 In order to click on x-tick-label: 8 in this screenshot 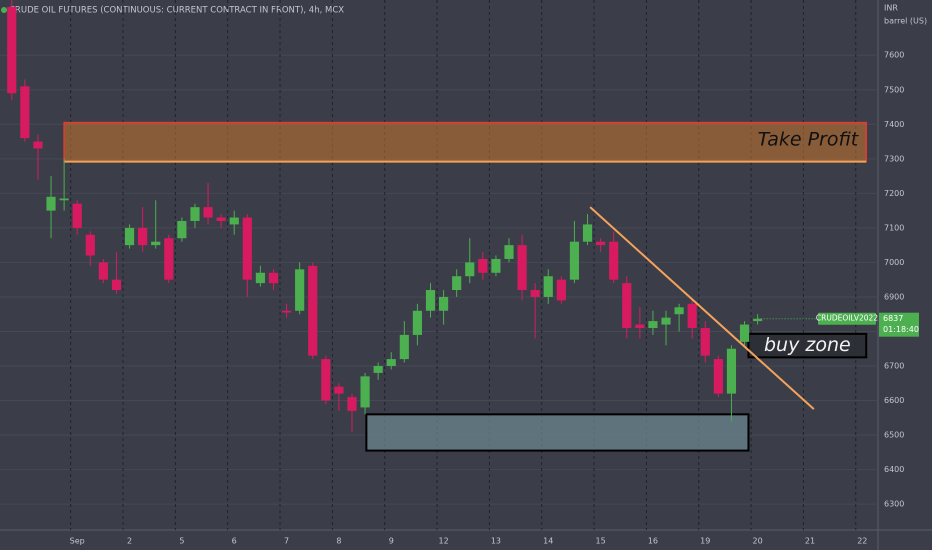, I will do `click(338, 541)`.